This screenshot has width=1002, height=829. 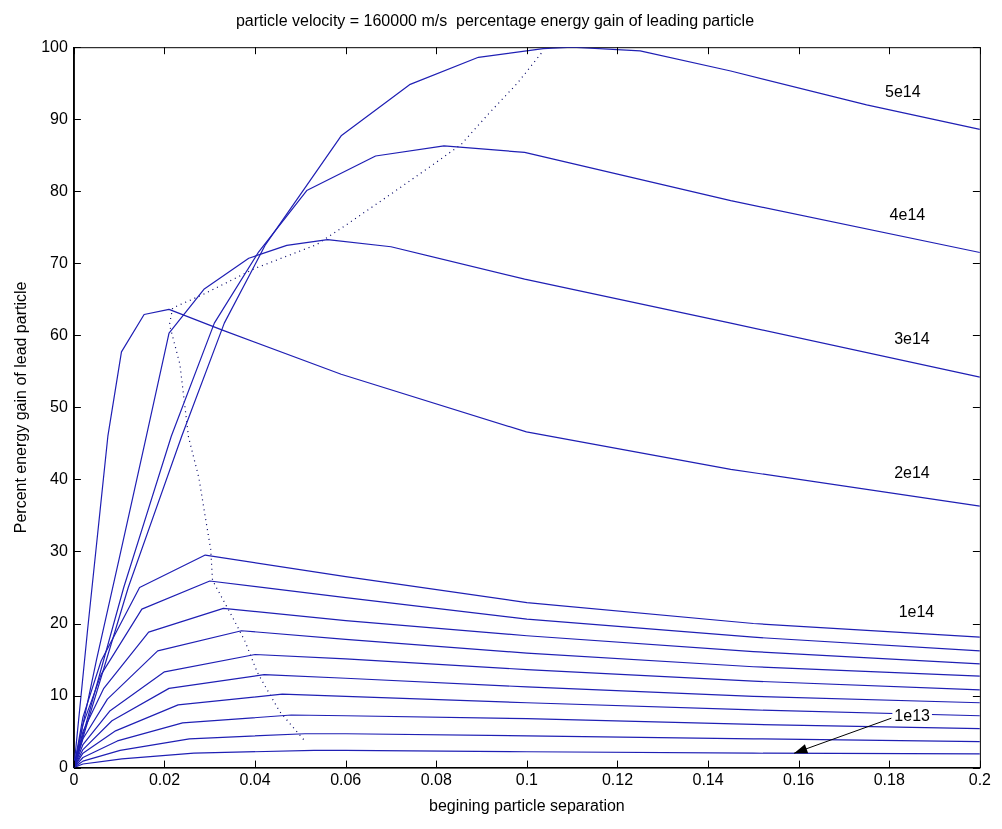 I want to click on y-tick-label: 20, so click(x=59, y=622).